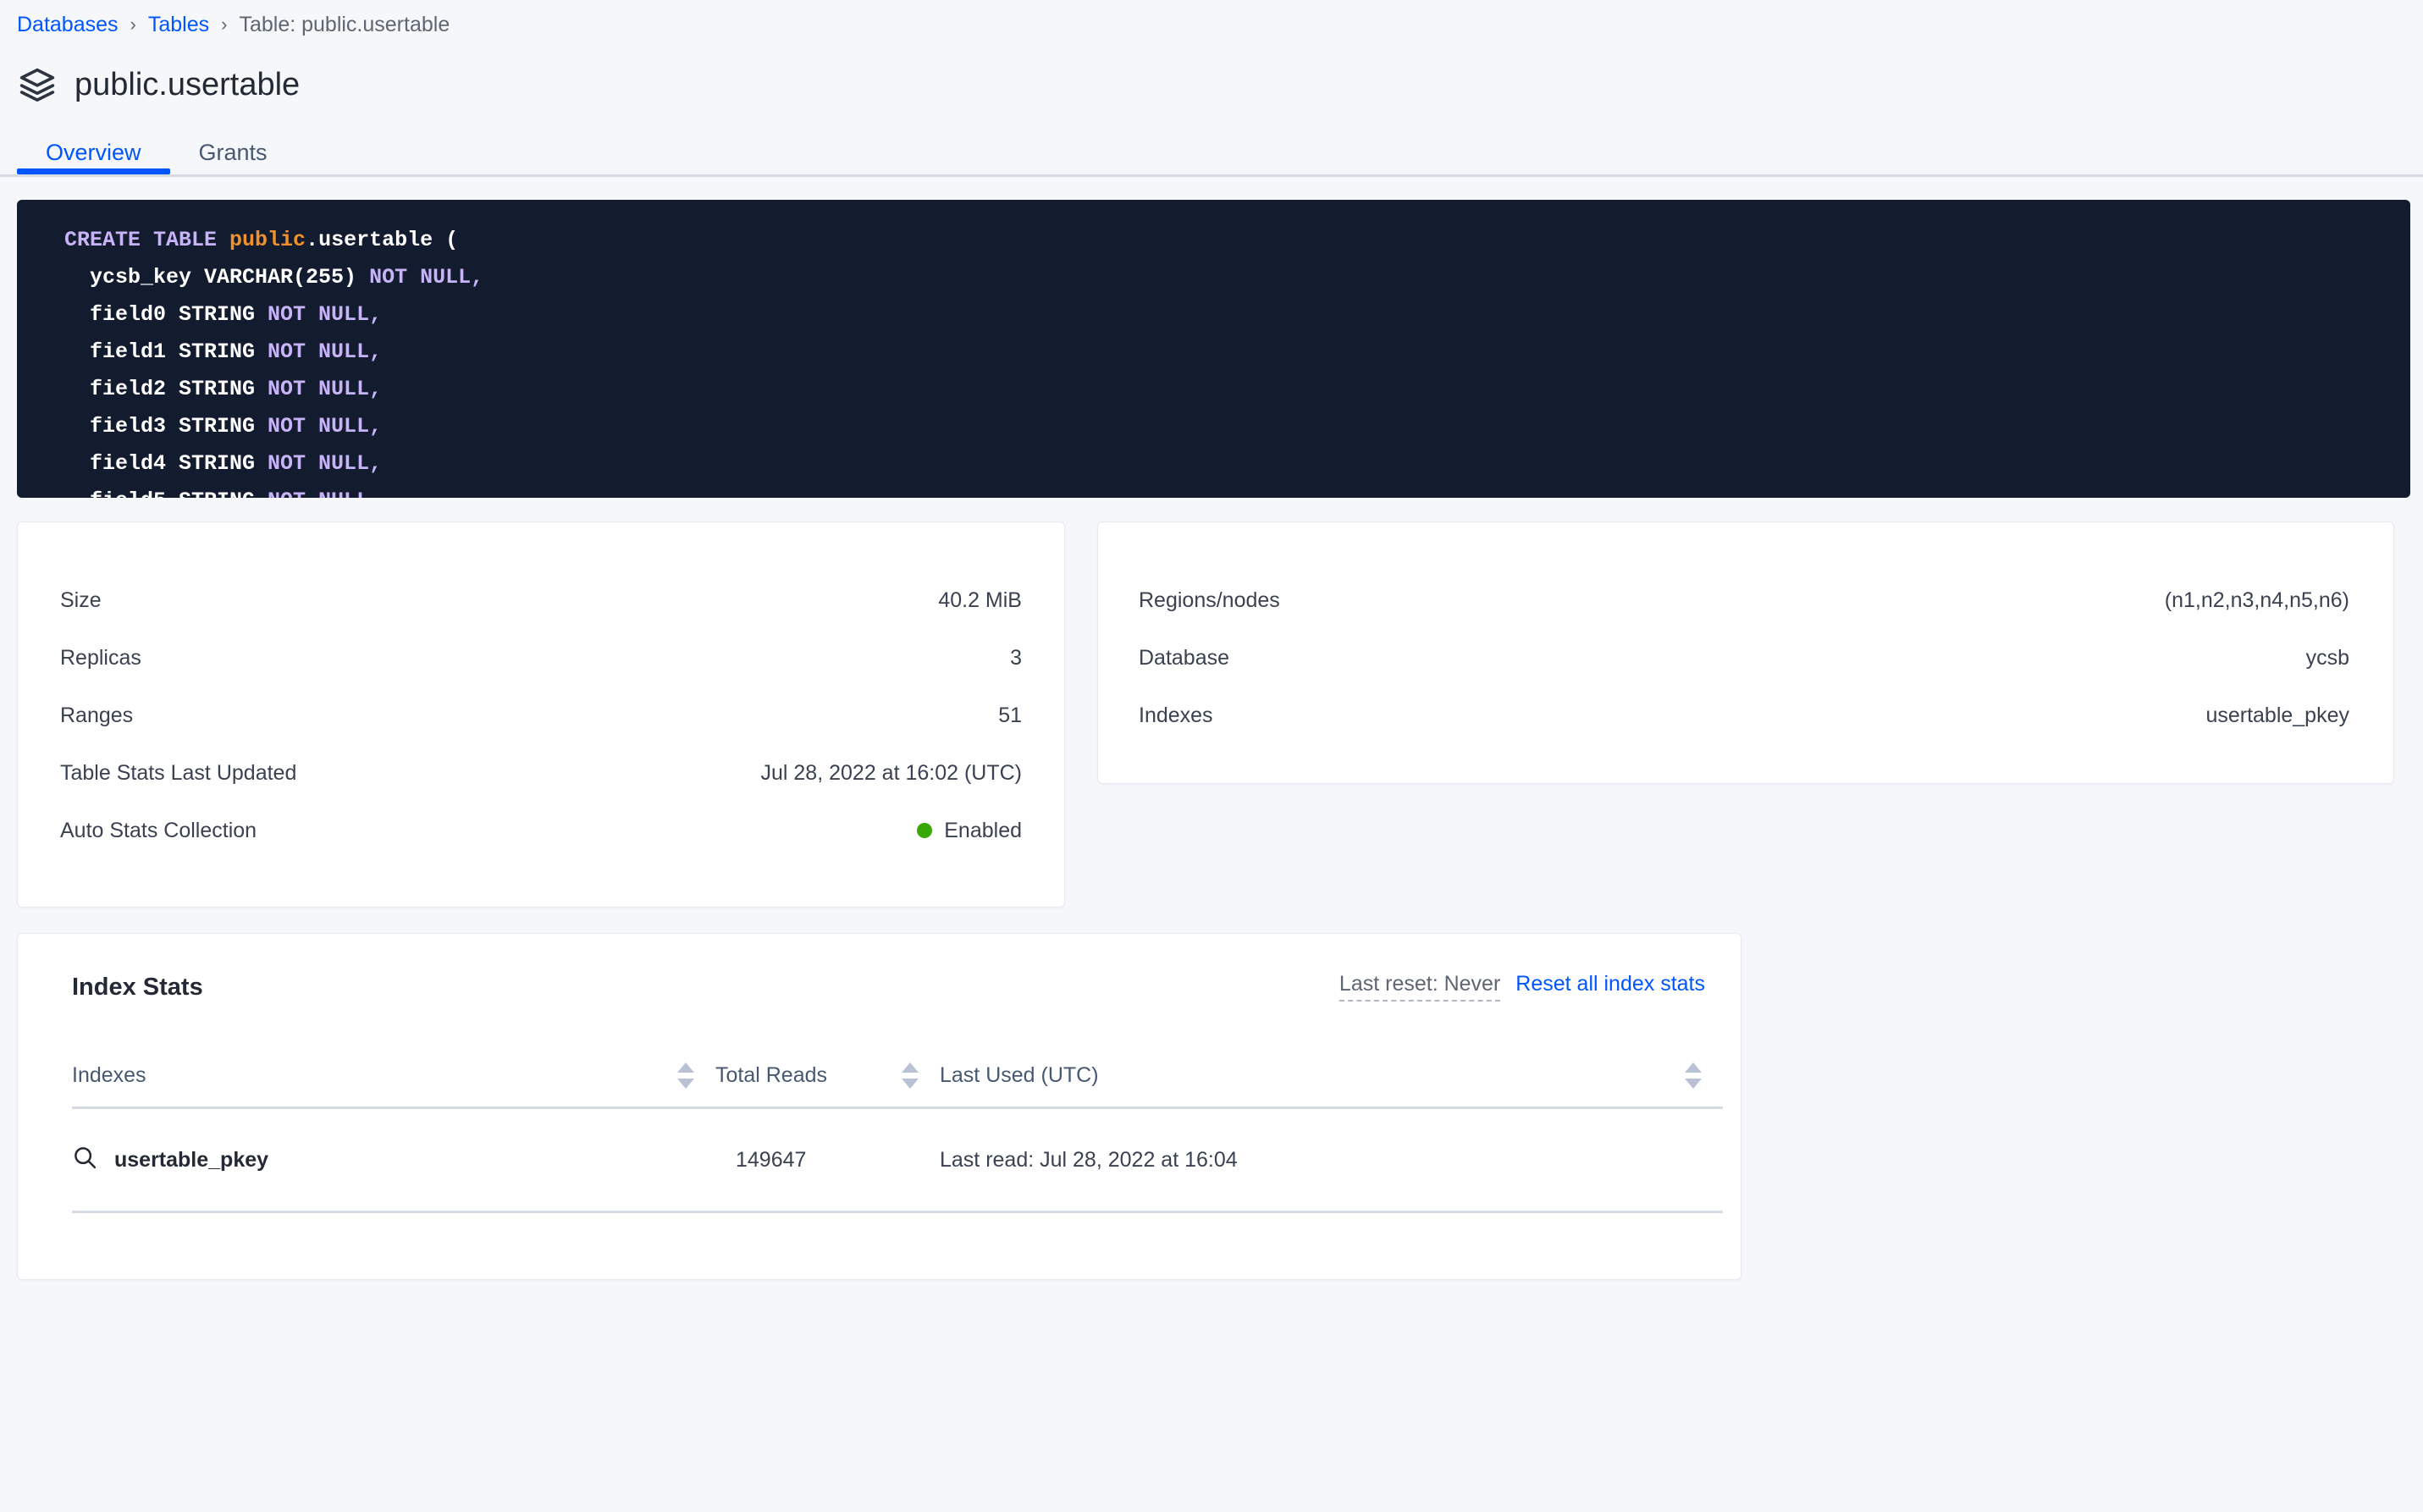  Describe the element at coordinates (910, 1075) in the screenshot. I see `sort-toggle-icon-total-reads` at that location.